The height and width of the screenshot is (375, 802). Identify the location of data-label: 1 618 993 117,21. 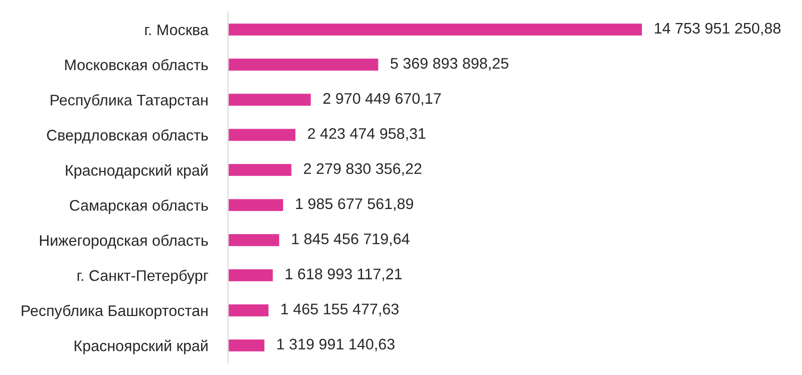
(344, 275).